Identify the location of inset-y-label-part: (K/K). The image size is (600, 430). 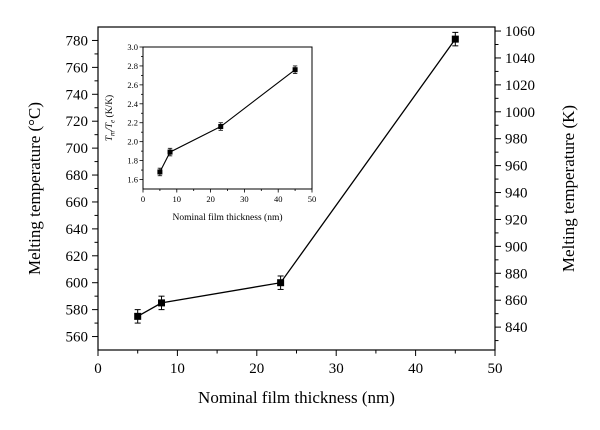
(109, 107).